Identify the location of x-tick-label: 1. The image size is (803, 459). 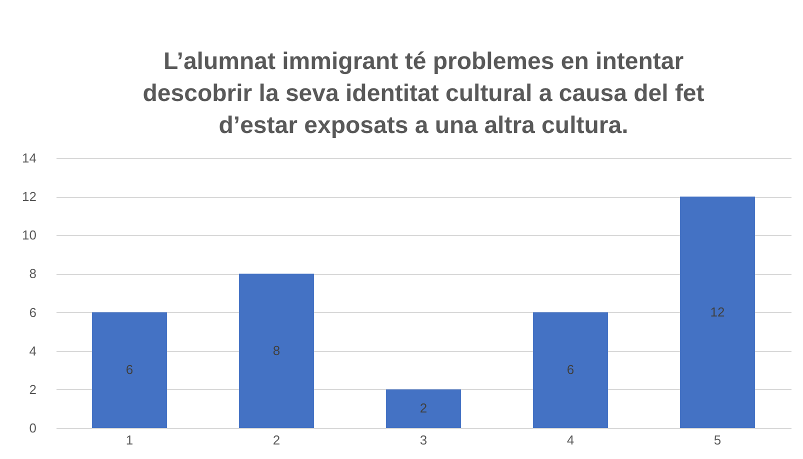
(130, 440).